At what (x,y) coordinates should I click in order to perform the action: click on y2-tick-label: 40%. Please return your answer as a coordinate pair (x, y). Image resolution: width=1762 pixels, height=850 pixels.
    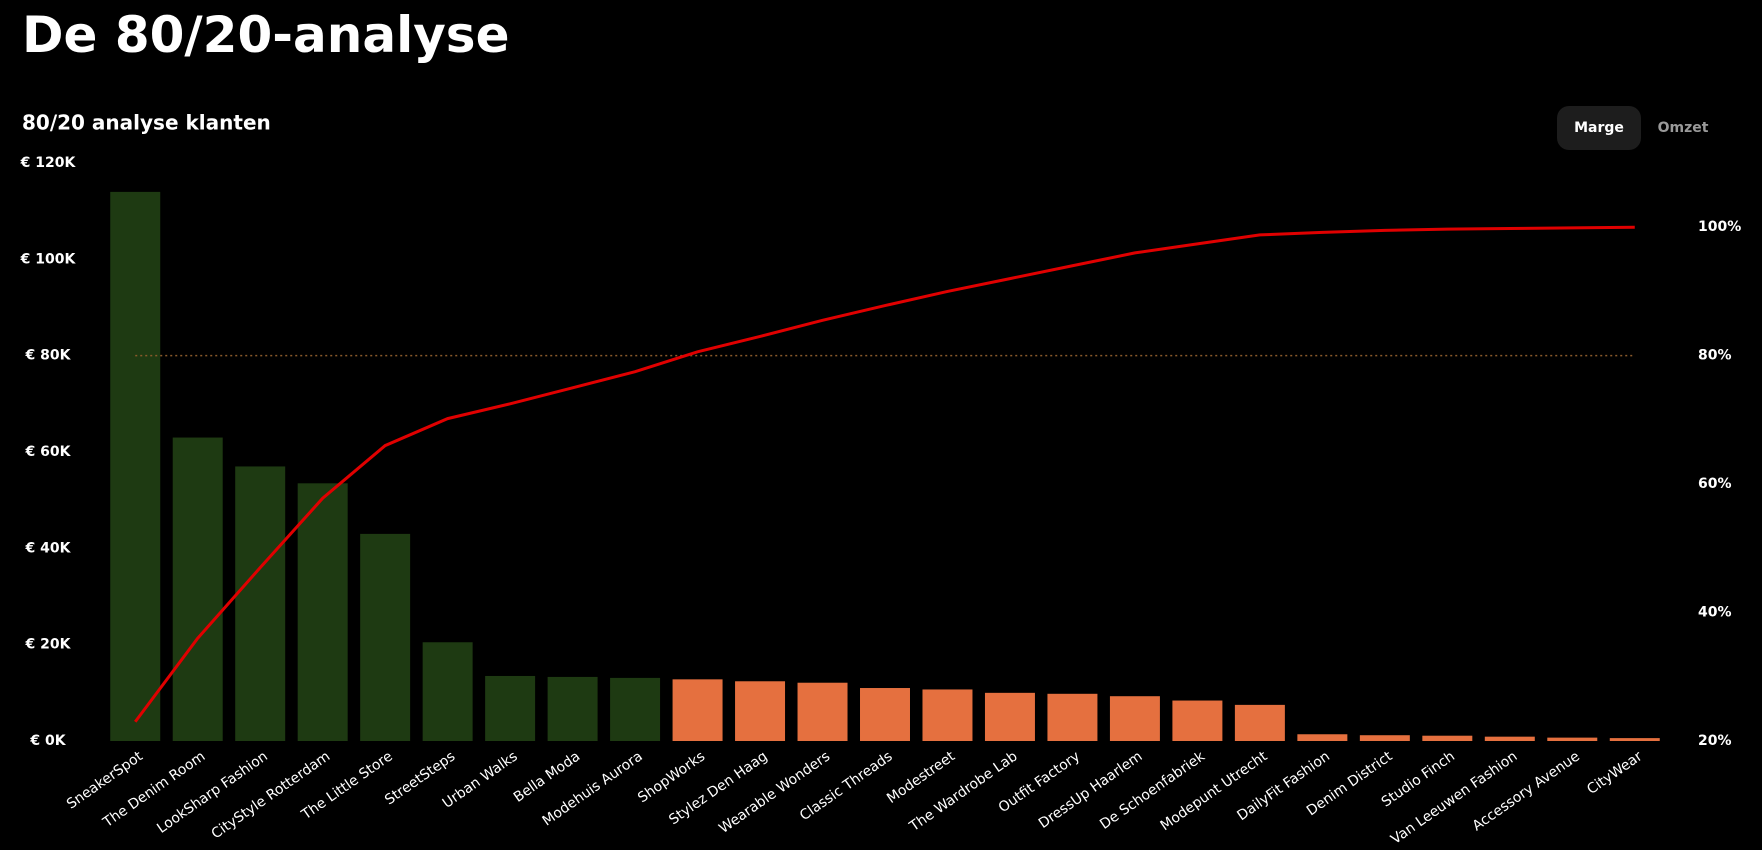
    Looking at the image, I should click on (1715, 613).